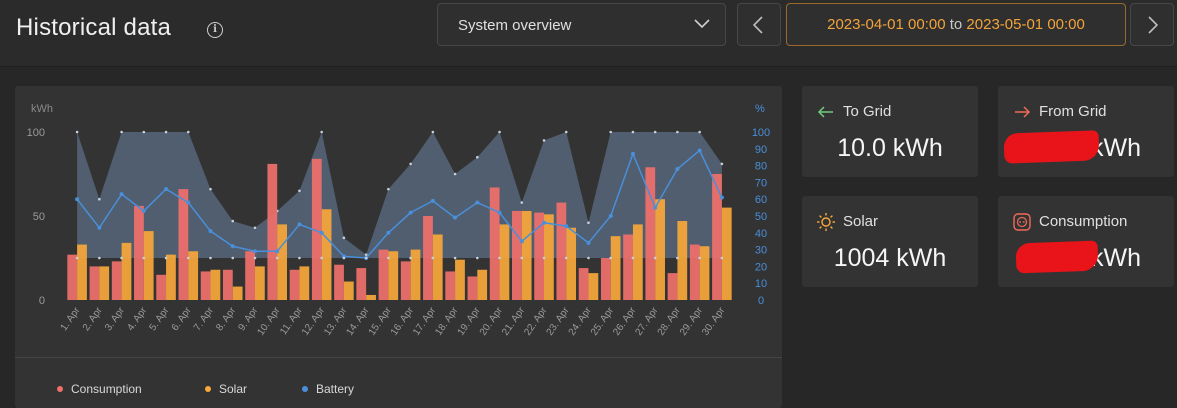 The image size is (1177, 408). Describe the element at coordinates (761, 234) in the screenshot. I see `y-tick-right: 40` at that location.